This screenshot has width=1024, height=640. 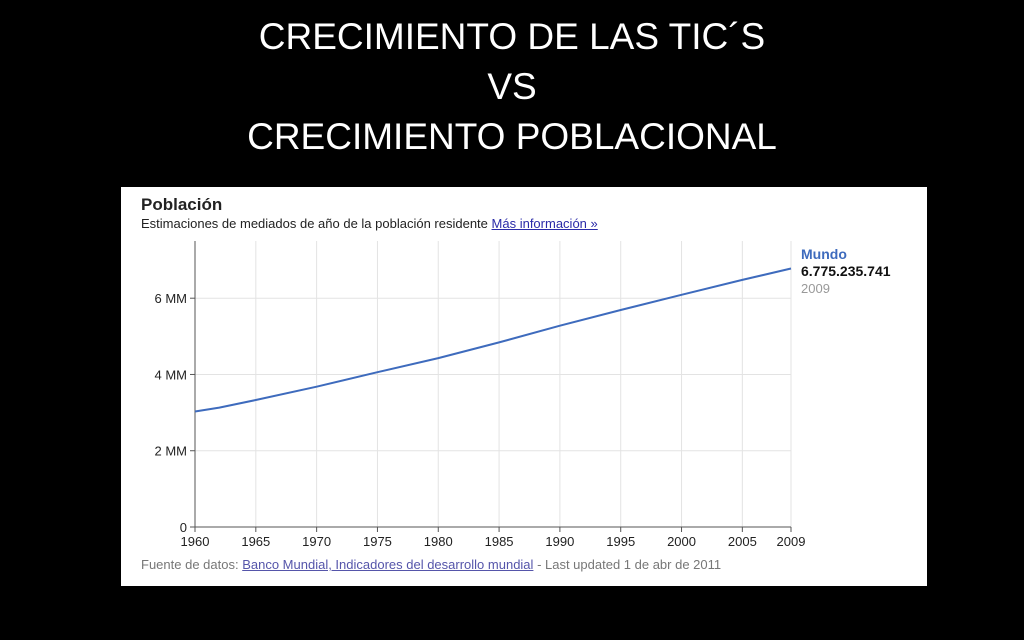 I want to click on legend-series-value: 6.775.235.741, so click(x=846, y=271).